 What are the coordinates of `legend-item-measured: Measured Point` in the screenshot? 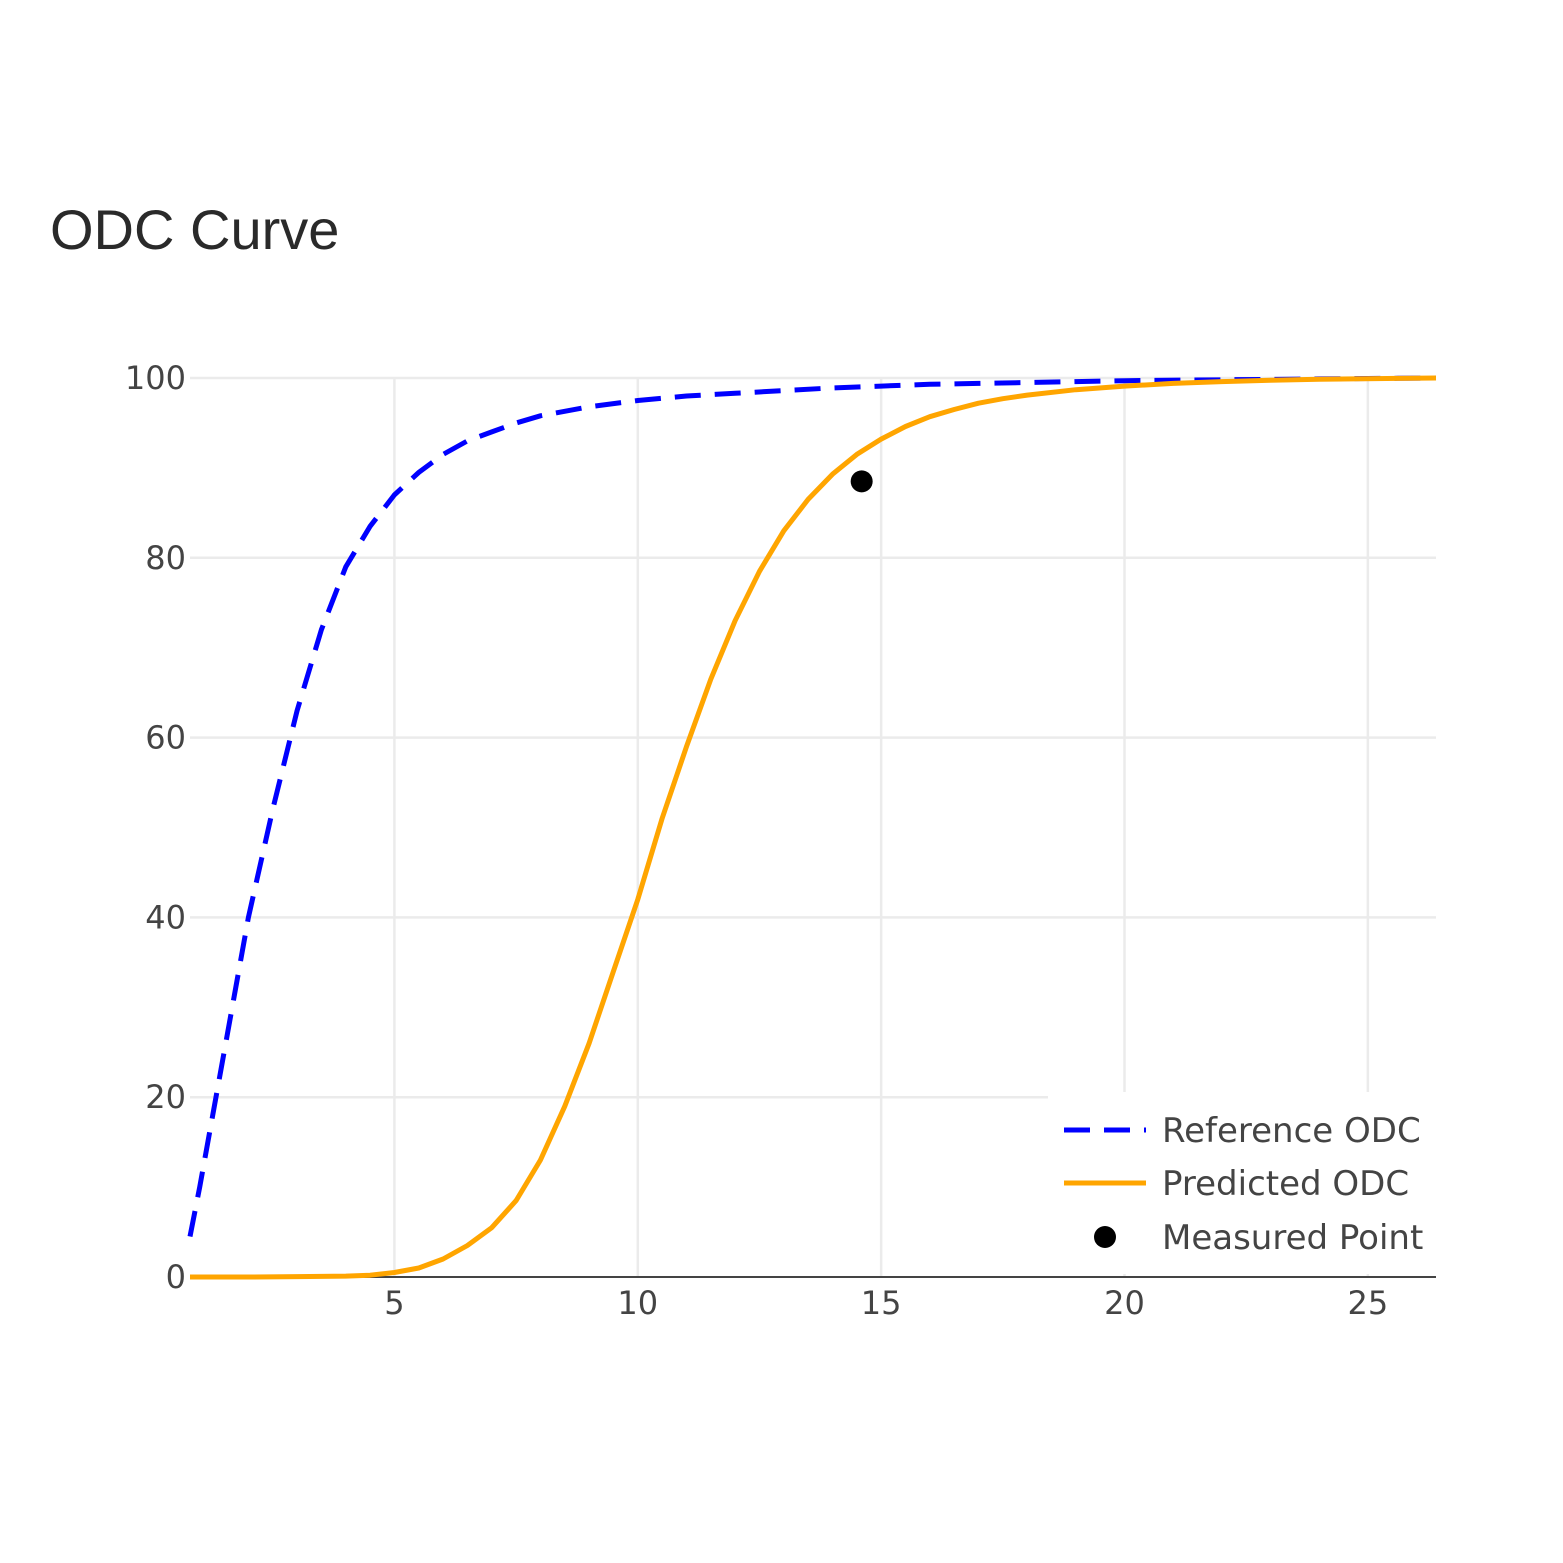 It's located at (1258, 1238).